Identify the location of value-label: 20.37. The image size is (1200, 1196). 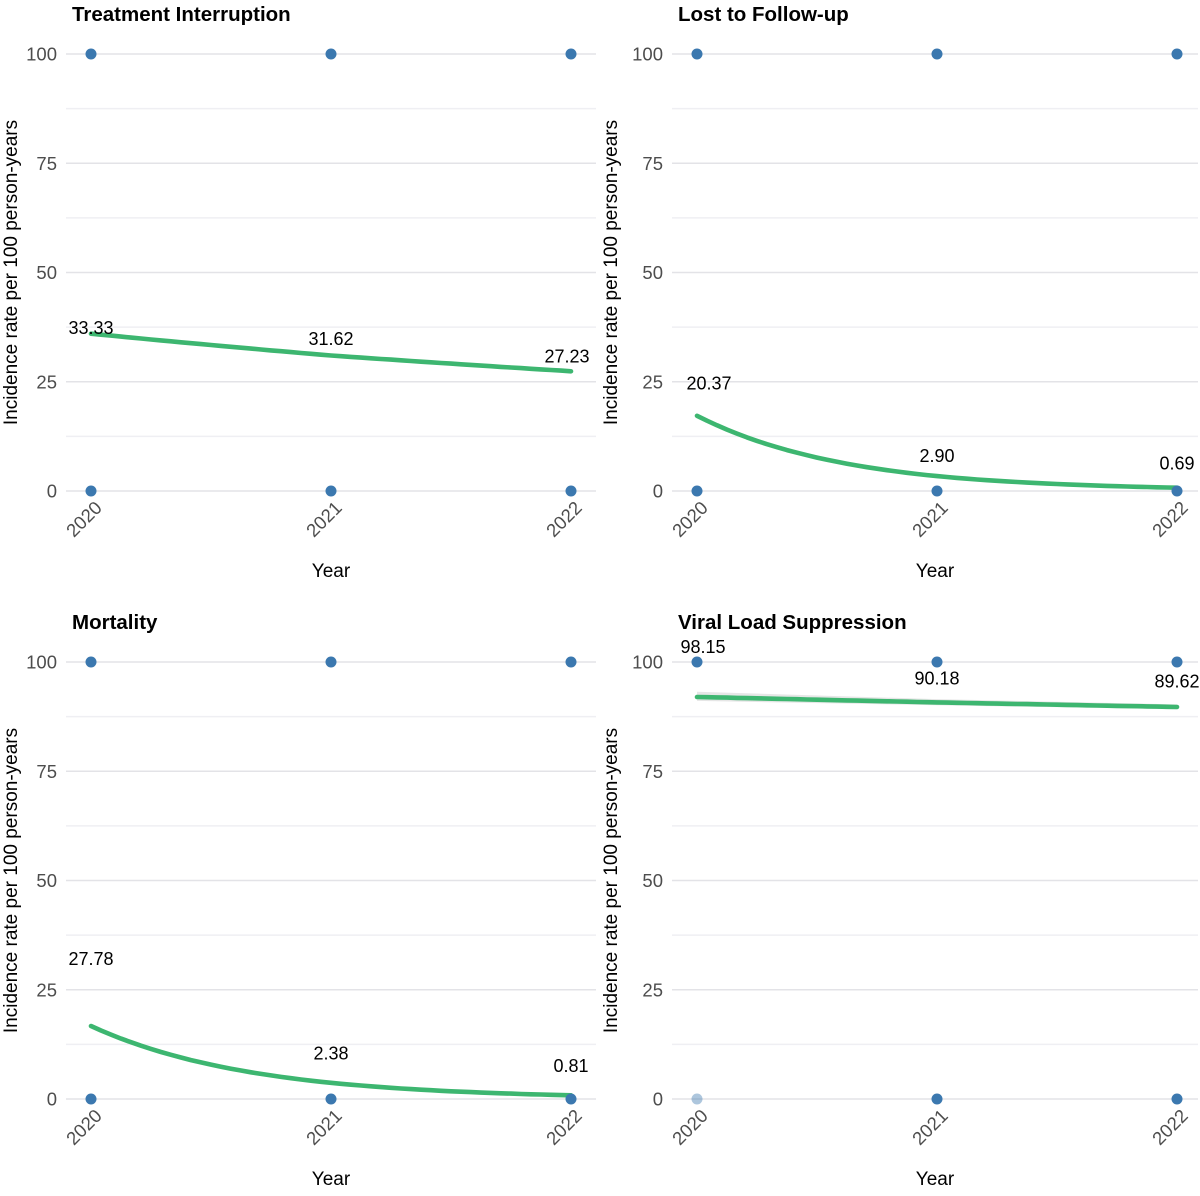
(708, 383).